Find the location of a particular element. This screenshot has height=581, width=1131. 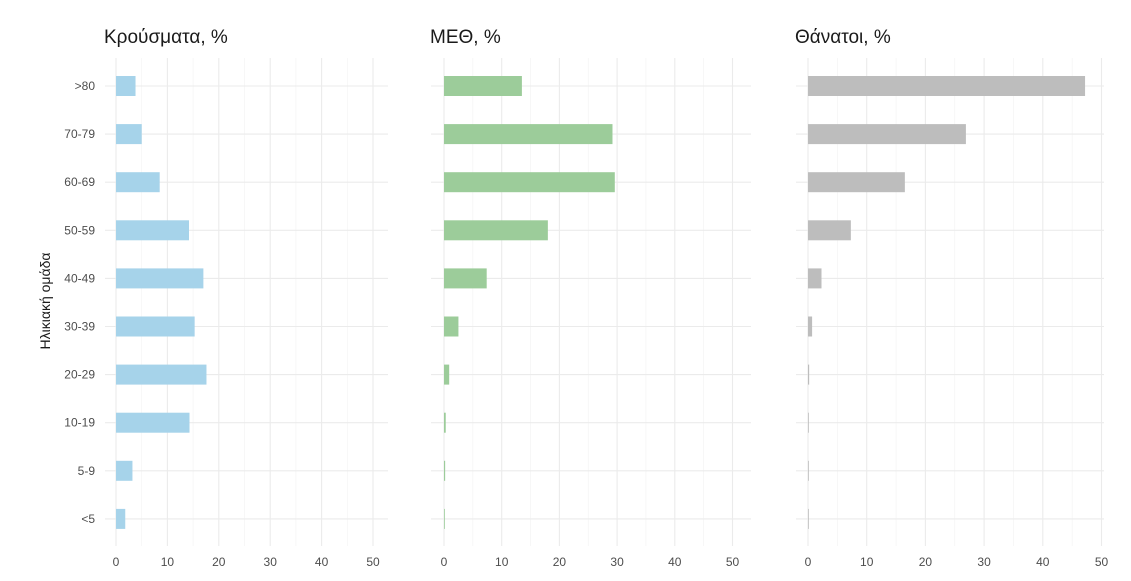

y-tick-label: 70-79 is located at coordinates (79, 134).